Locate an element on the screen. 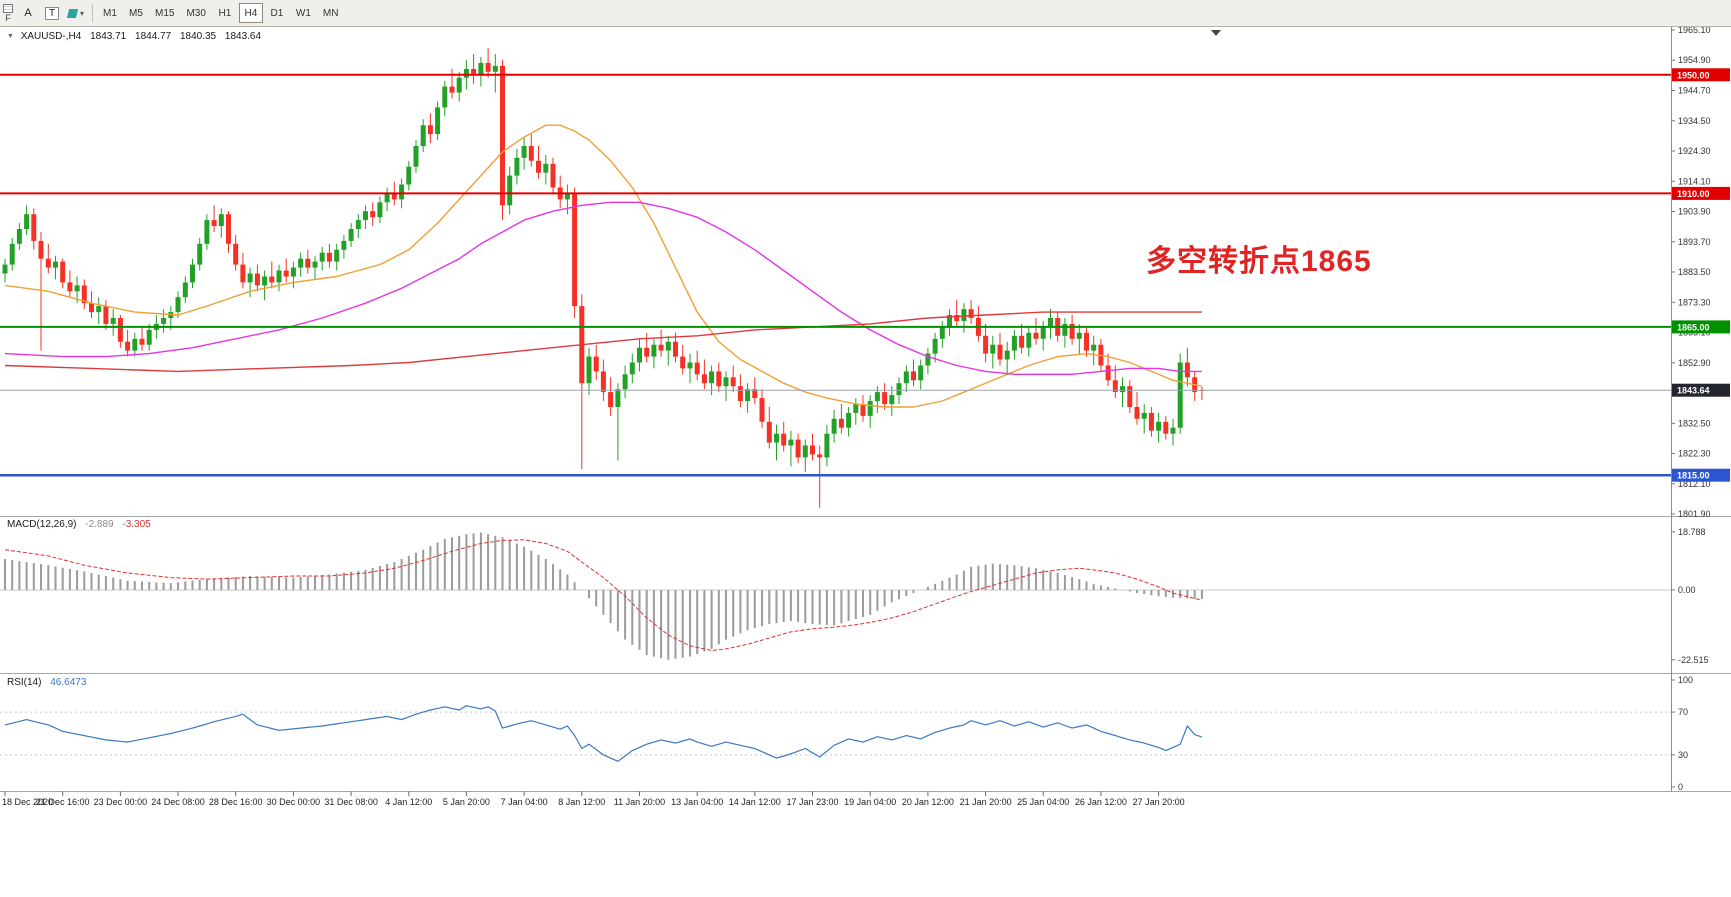  axis-label: 1954.90 is located at coordinates (1694, 60).